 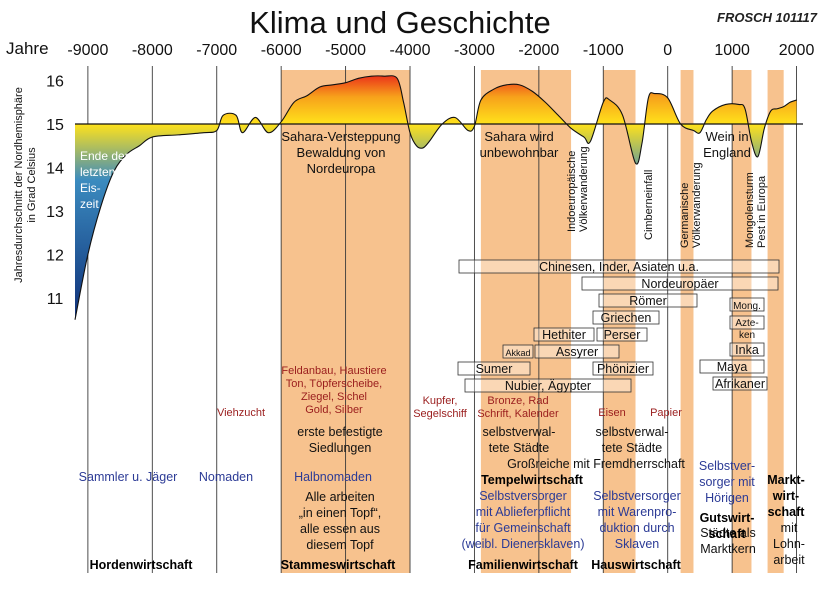 What do you see at coordinates (55, 212) in the screenshot?
I see `y-tick-label: 13` at bounding box center [55, 212].